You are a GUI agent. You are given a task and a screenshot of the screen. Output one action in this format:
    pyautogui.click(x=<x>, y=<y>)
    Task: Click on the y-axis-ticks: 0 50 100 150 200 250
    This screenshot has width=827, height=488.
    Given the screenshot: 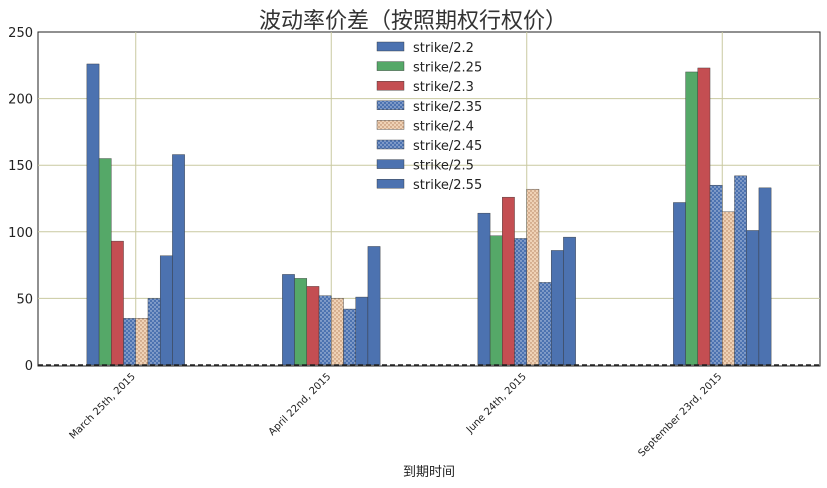 What is the action you would take?
    pyautogui.click(x=20, y=200)
    